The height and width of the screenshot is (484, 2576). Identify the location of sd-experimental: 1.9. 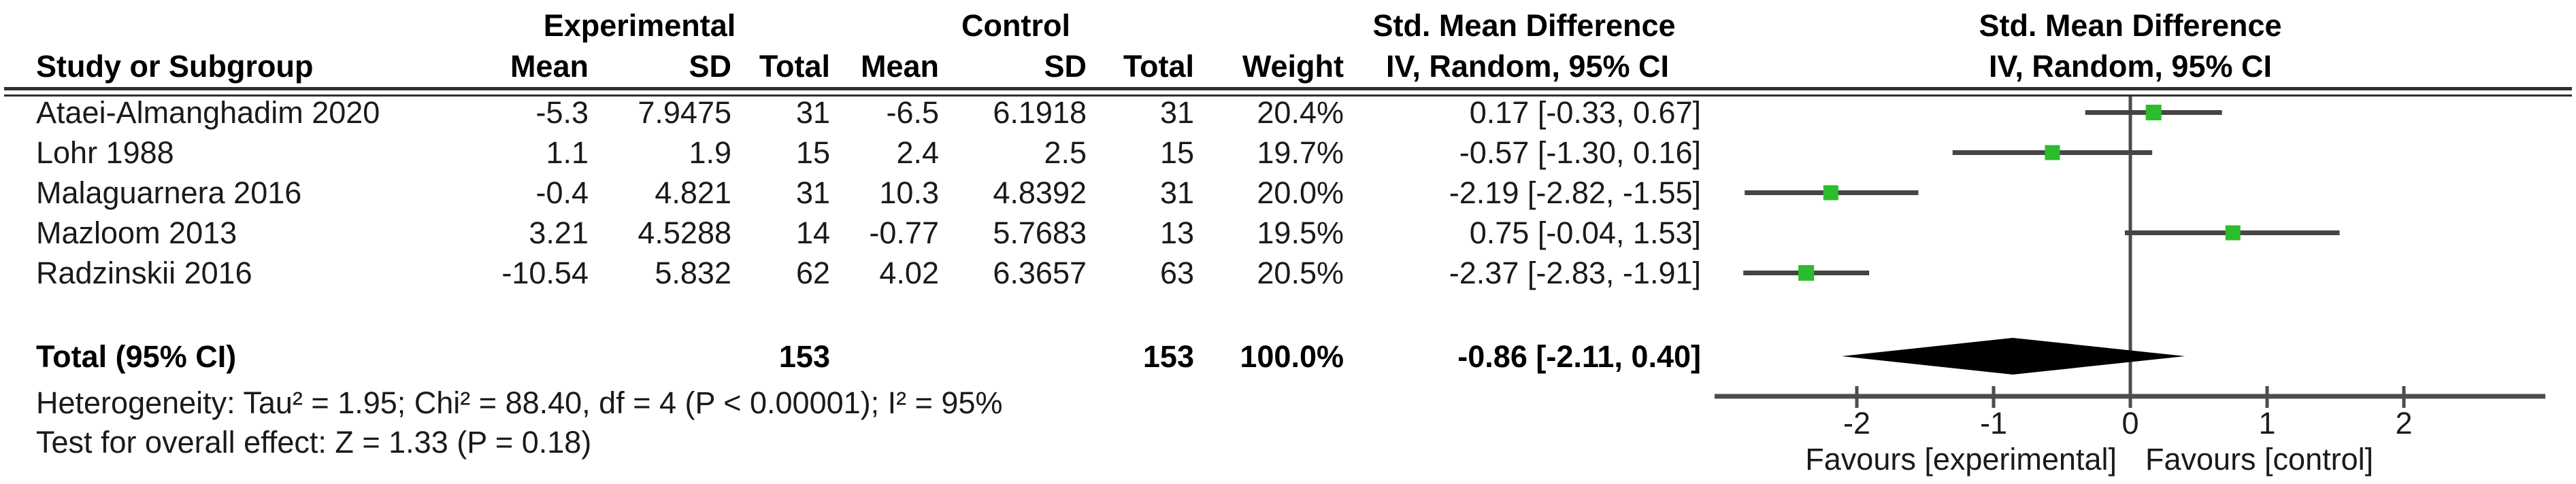
(710, 152).